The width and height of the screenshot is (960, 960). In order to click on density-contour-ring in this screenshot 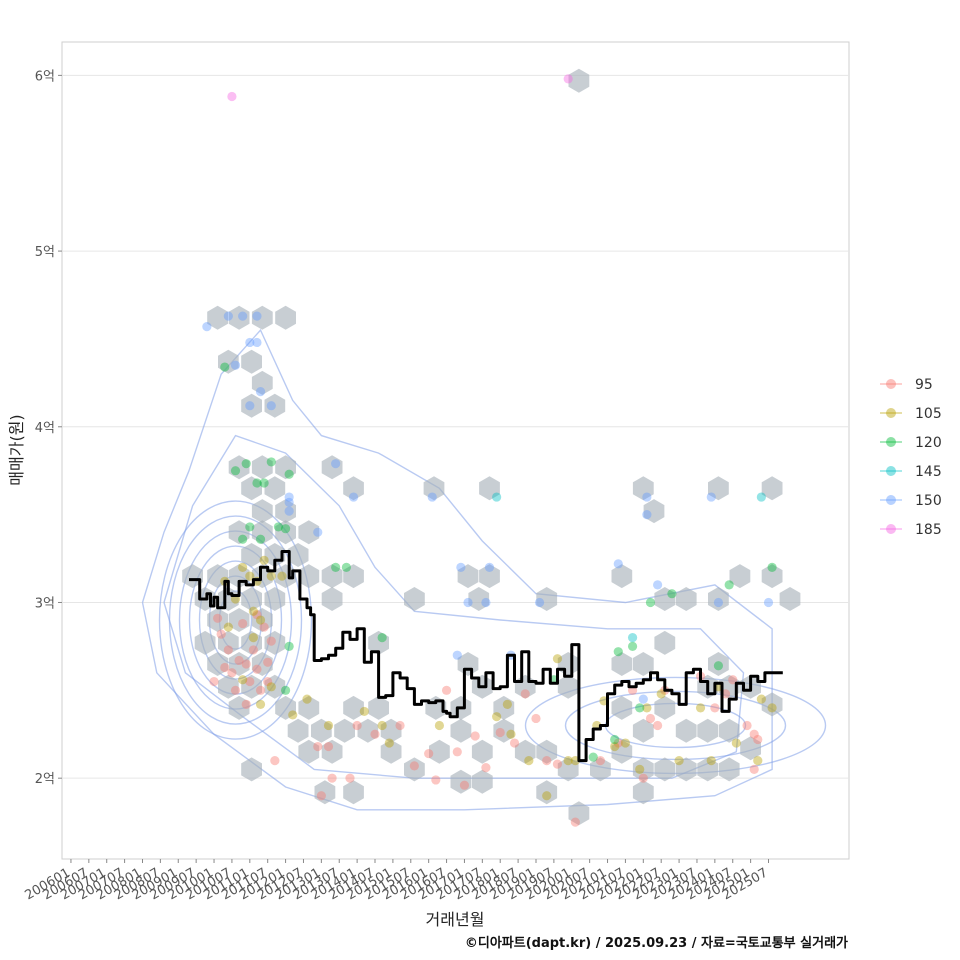, I will do `click(235, 620)`.